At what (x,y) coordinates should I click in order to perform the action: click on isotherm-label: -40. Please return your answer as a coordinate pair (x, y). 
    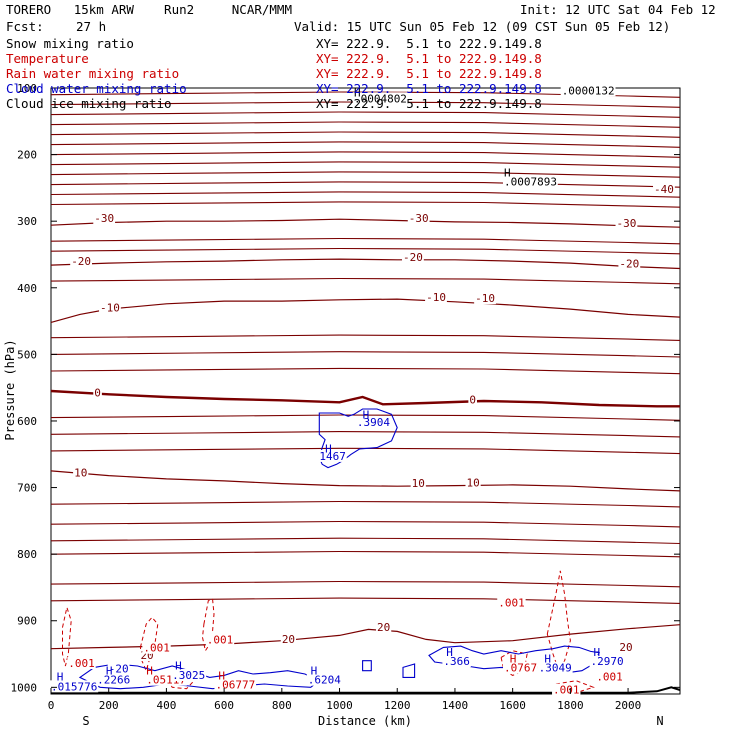
    Looking at the image, I should click on (664, 189).